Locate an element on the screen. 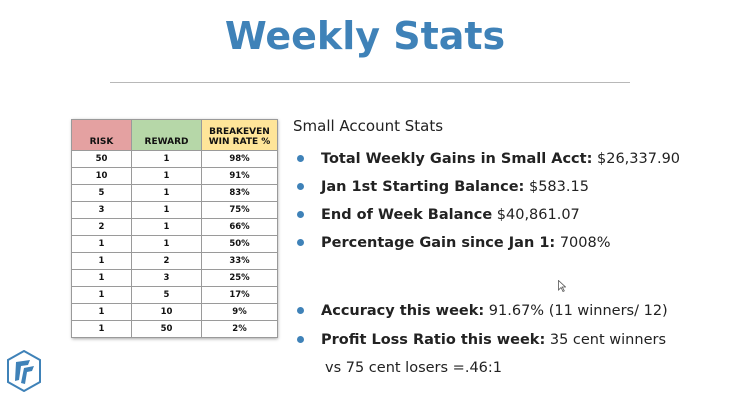  stat-value: 7008% is located at coordinates (583, 243).